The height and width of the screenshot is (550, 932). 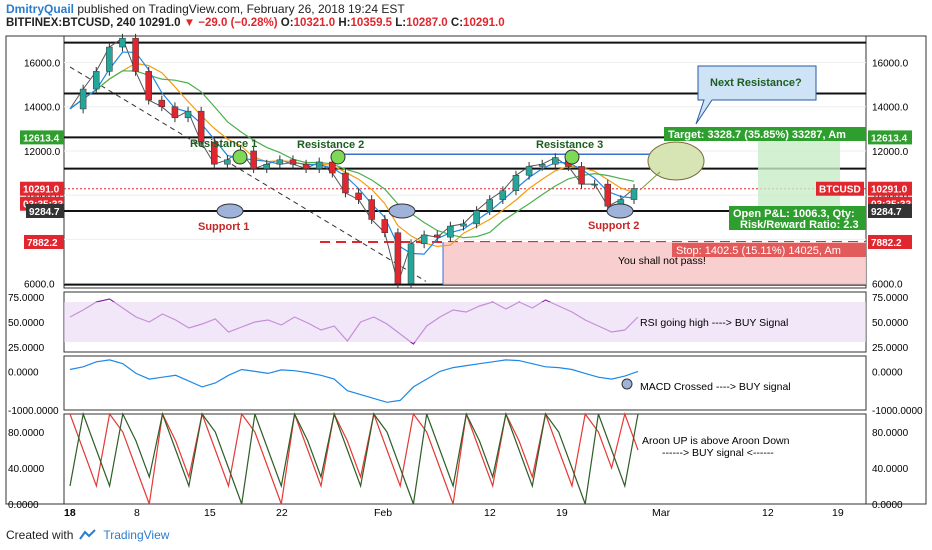 I want to click on pane2-tick-left: 0.0000, so click(x=23, y=372).